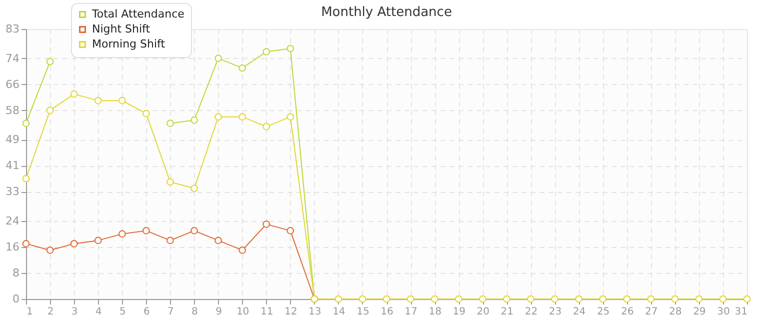 This screenshot has width=765, height=320. What do you see at coordinates (315, 312) in the screenshot?
I see `x-tick-label: 13` at bounding box center [315, 312].